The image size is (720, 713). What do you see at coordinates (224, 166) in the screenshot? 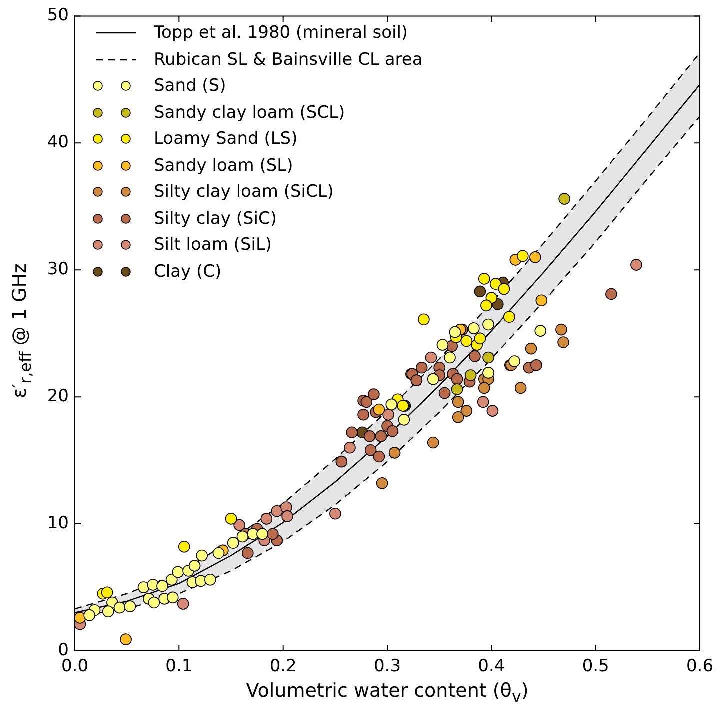
I see `legend-label: Sandy loam (SL)` at bounding box center [224, 166].